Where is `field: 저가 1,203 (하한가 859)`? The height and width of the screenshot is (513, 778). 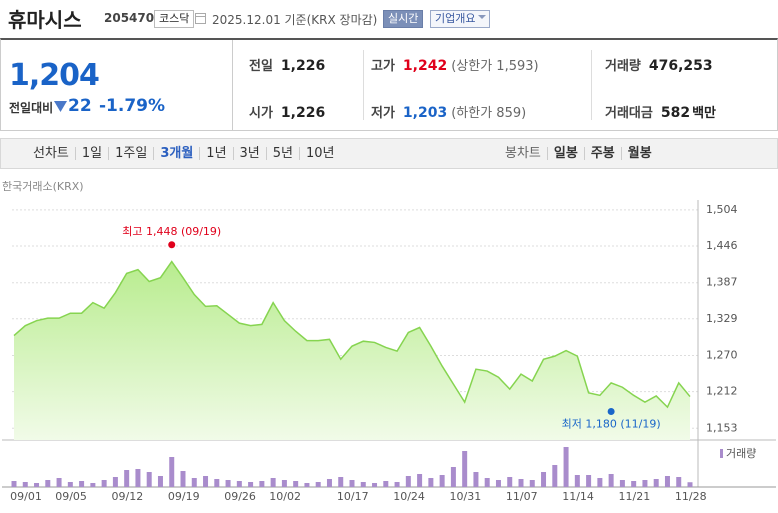
field: 저가 1,203 (하한가 859) is located at coordinates (448, 111).